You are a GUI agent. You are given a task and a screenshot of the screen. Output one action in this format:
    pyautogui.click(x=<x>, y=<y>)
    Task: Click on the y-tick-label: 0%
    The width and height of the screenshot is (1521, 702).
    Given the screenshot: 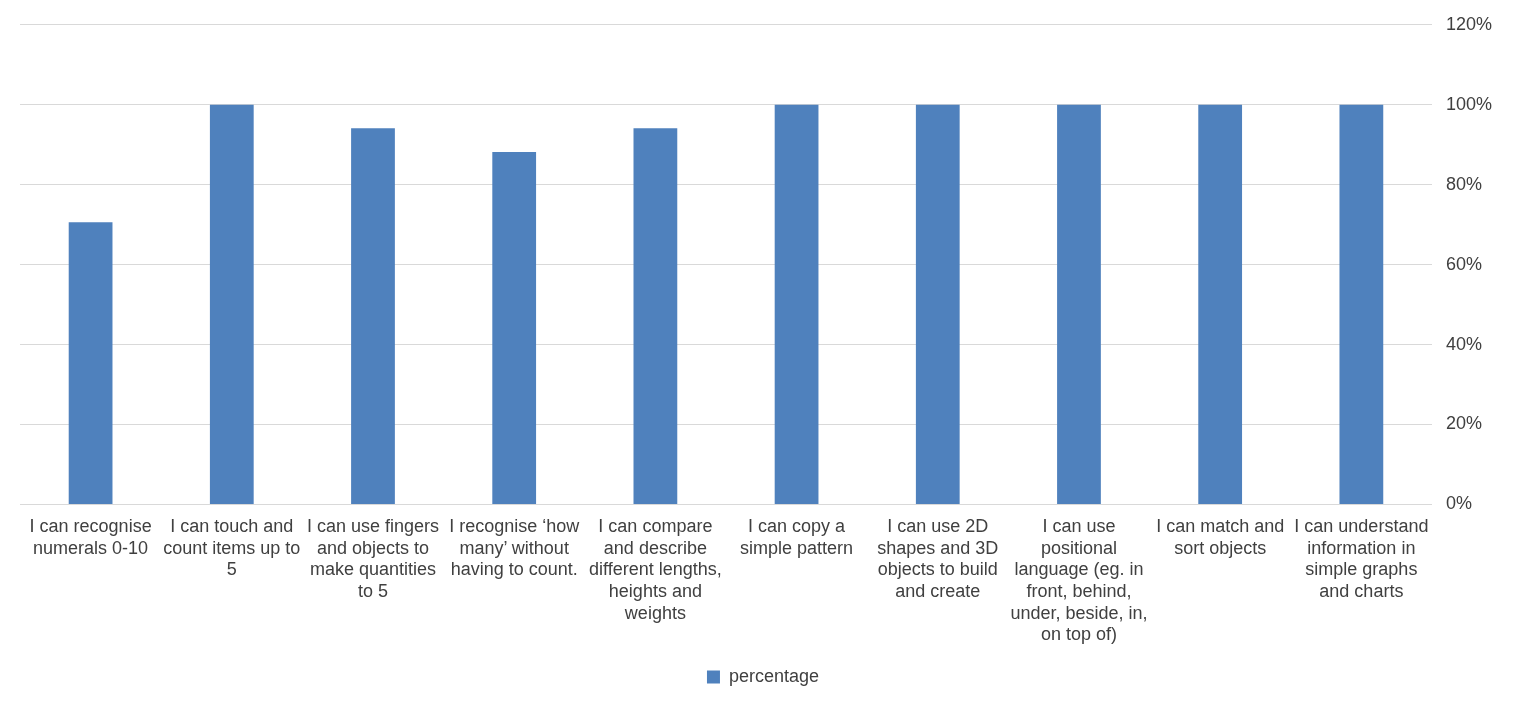 What is the action you would take?
    pyautogui.click(x=1458, y=503)
    